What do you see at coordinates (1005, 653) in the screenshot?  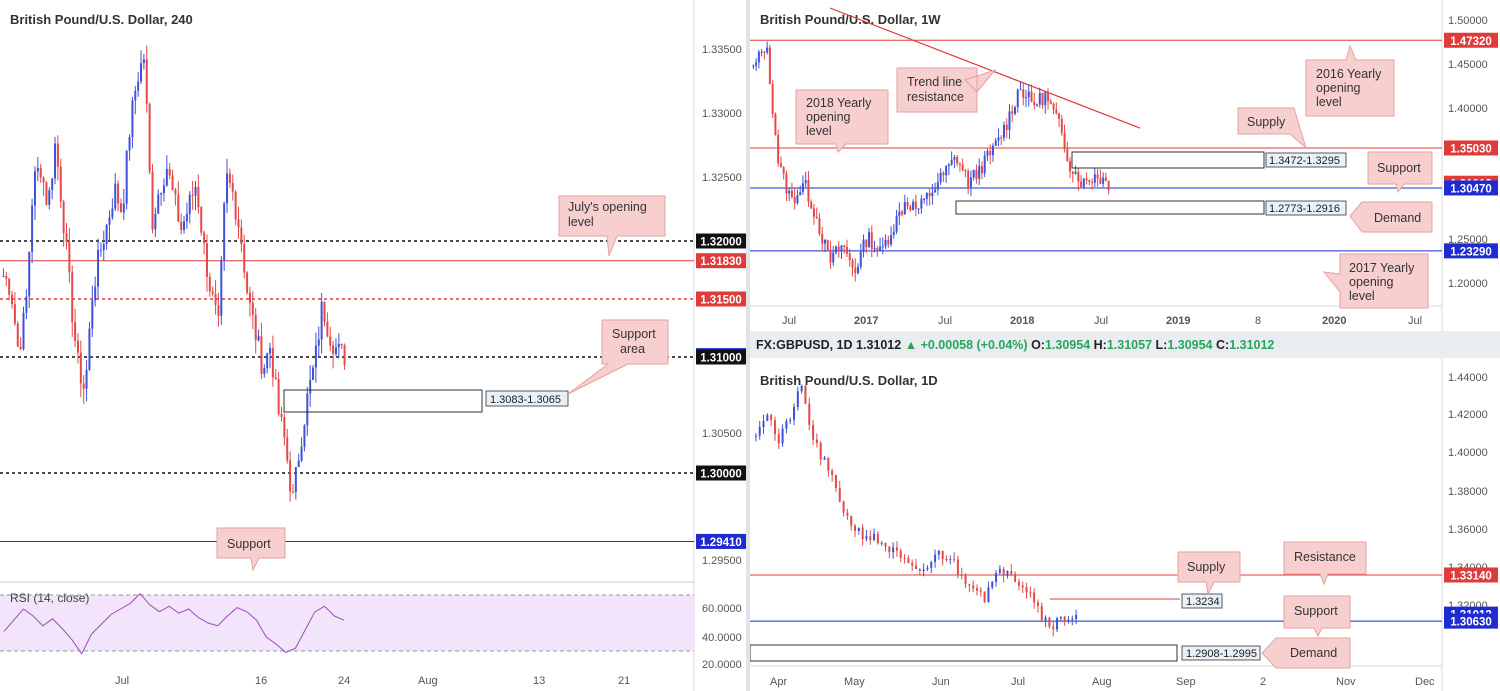 I see `demand-zone: 1.2908-1.2995` at bounding box center [1005, 653].